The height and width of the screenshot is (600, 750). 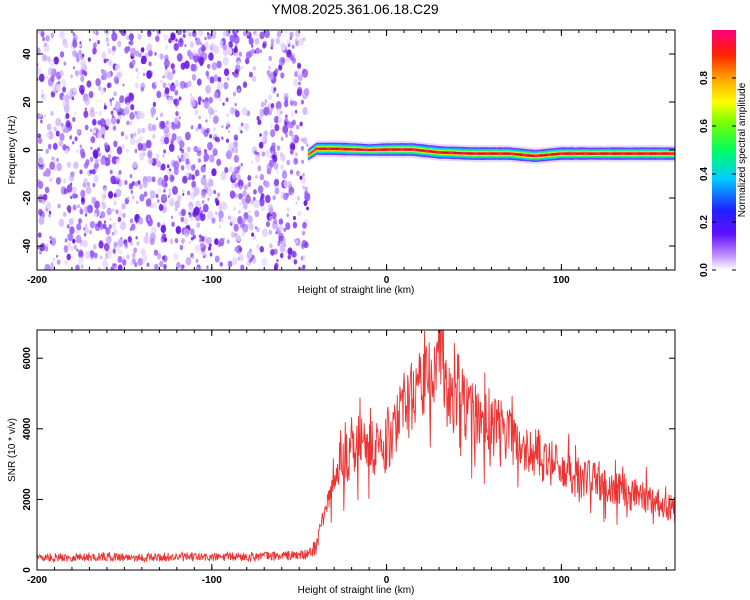 What do you see at coordinates (356, 290) in the screenshot?
I see `spectrogram-x-axis-label: Height of straight line (km)` at bounding box center [356, 290].